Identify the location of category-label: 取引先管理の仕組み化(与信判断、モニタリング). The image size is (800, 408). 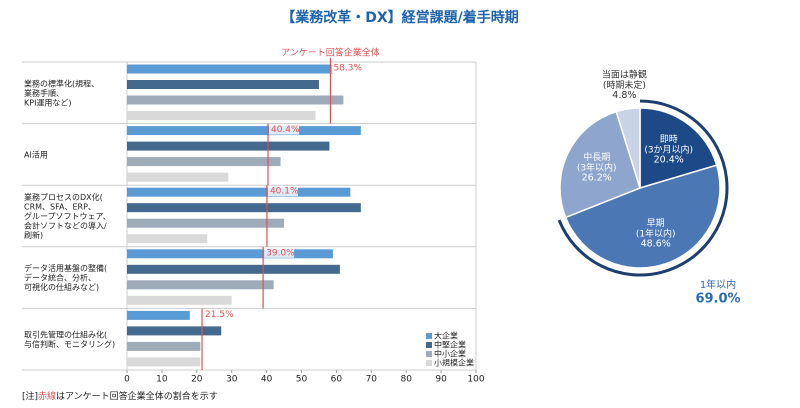
(69, 339).